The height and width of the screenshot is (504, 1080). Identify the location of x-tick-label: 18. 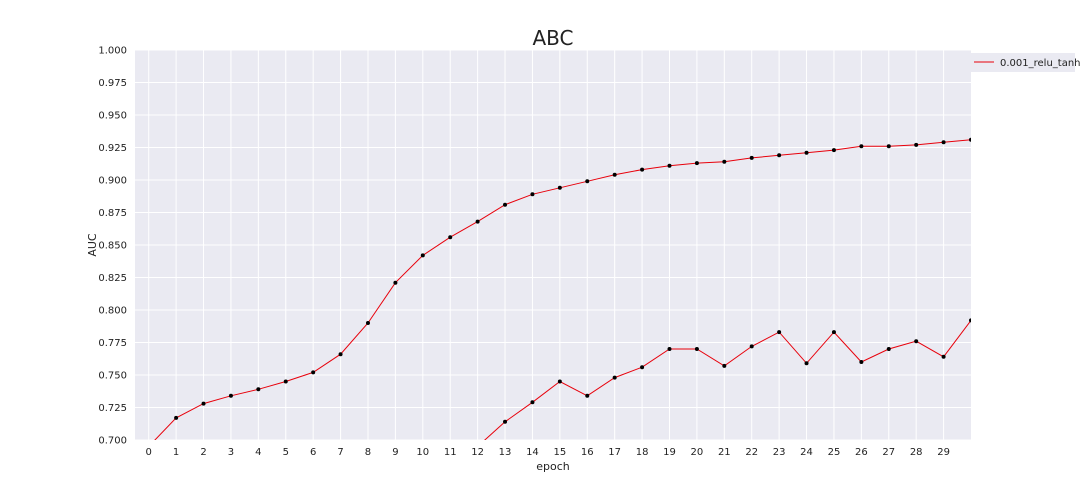
(642, 452).